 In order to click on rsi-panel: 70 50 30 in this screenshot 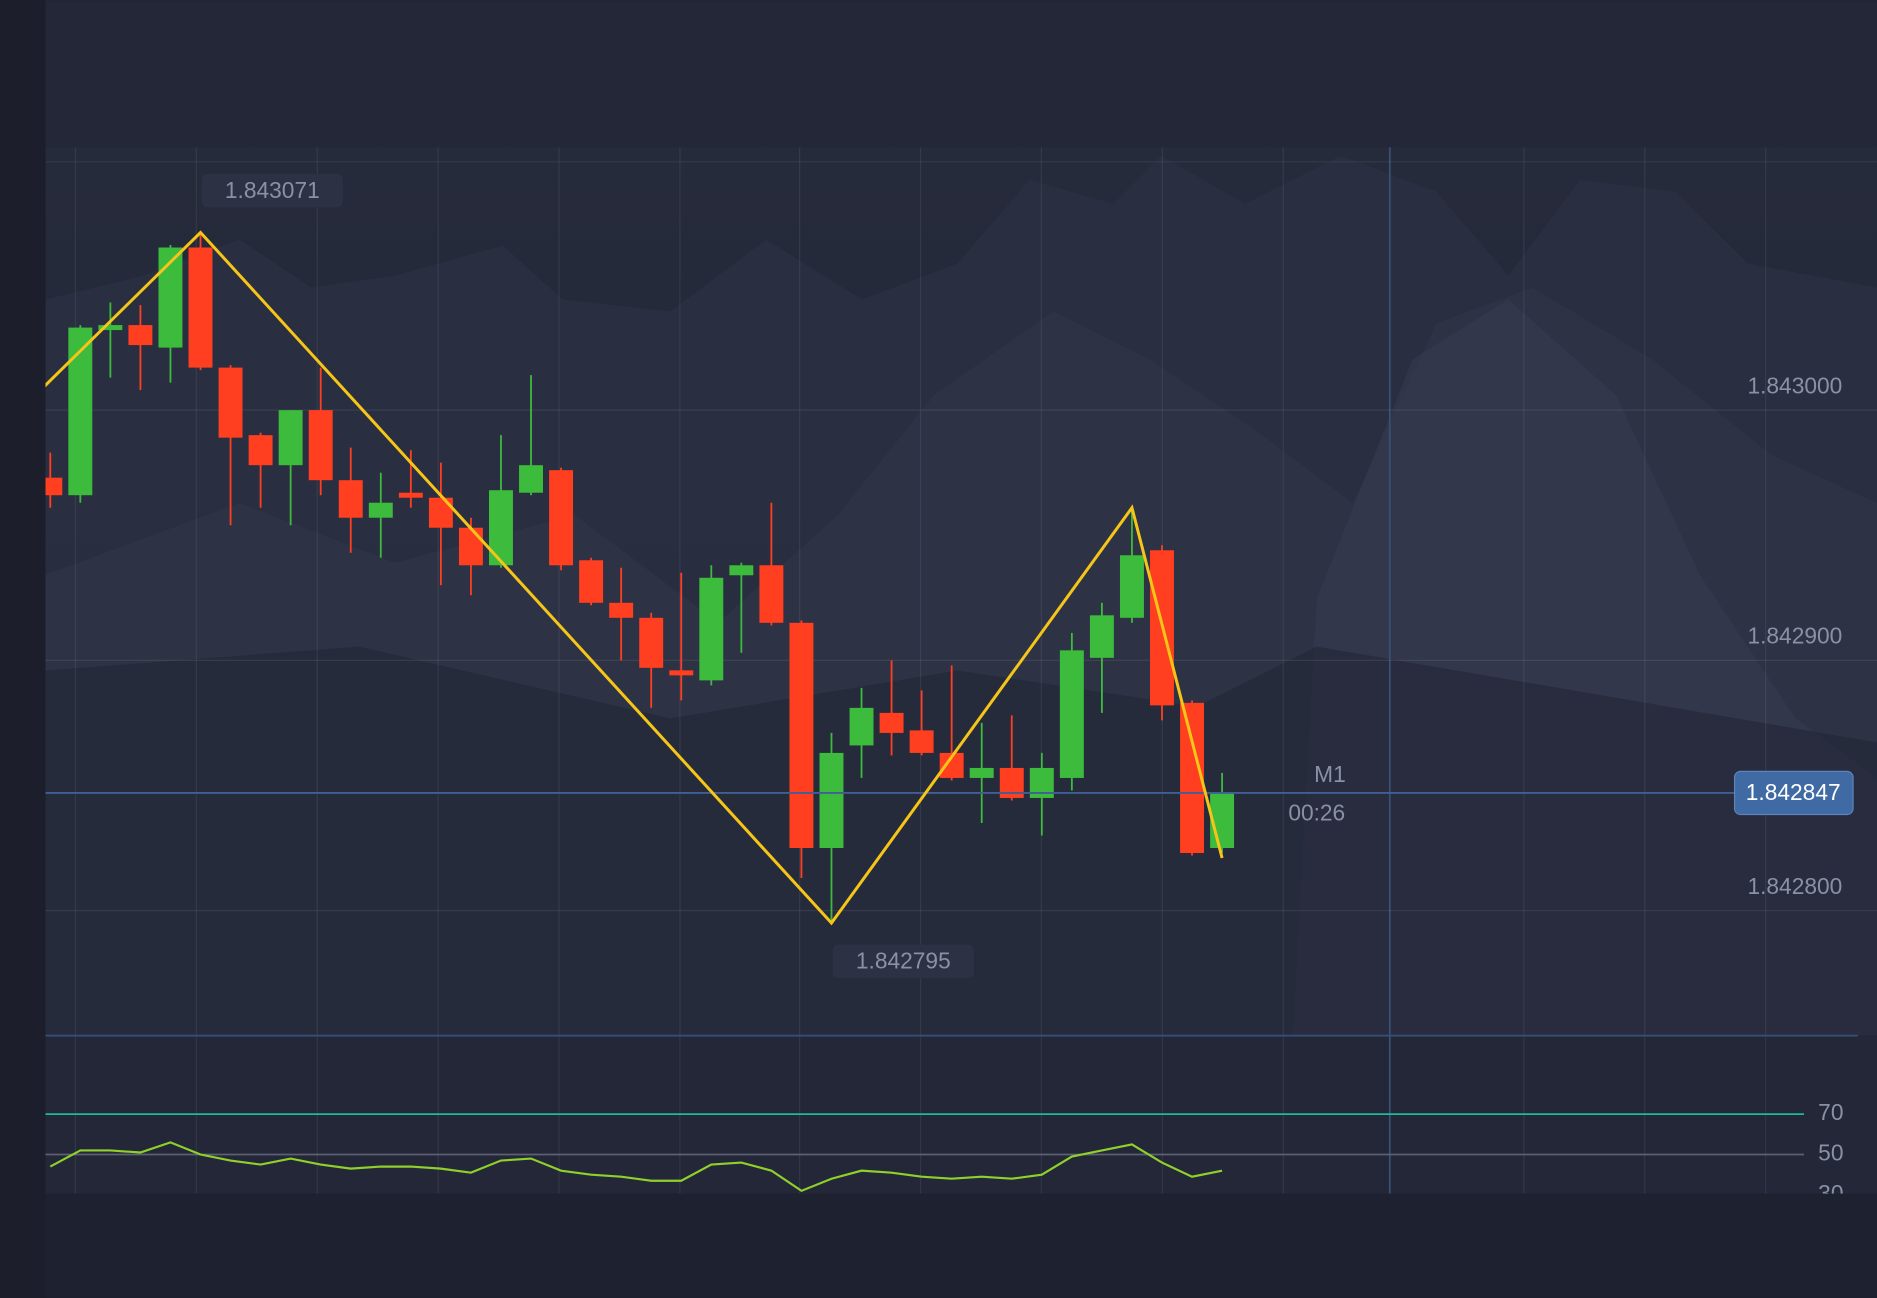, I will do `click(944, 1152)`.